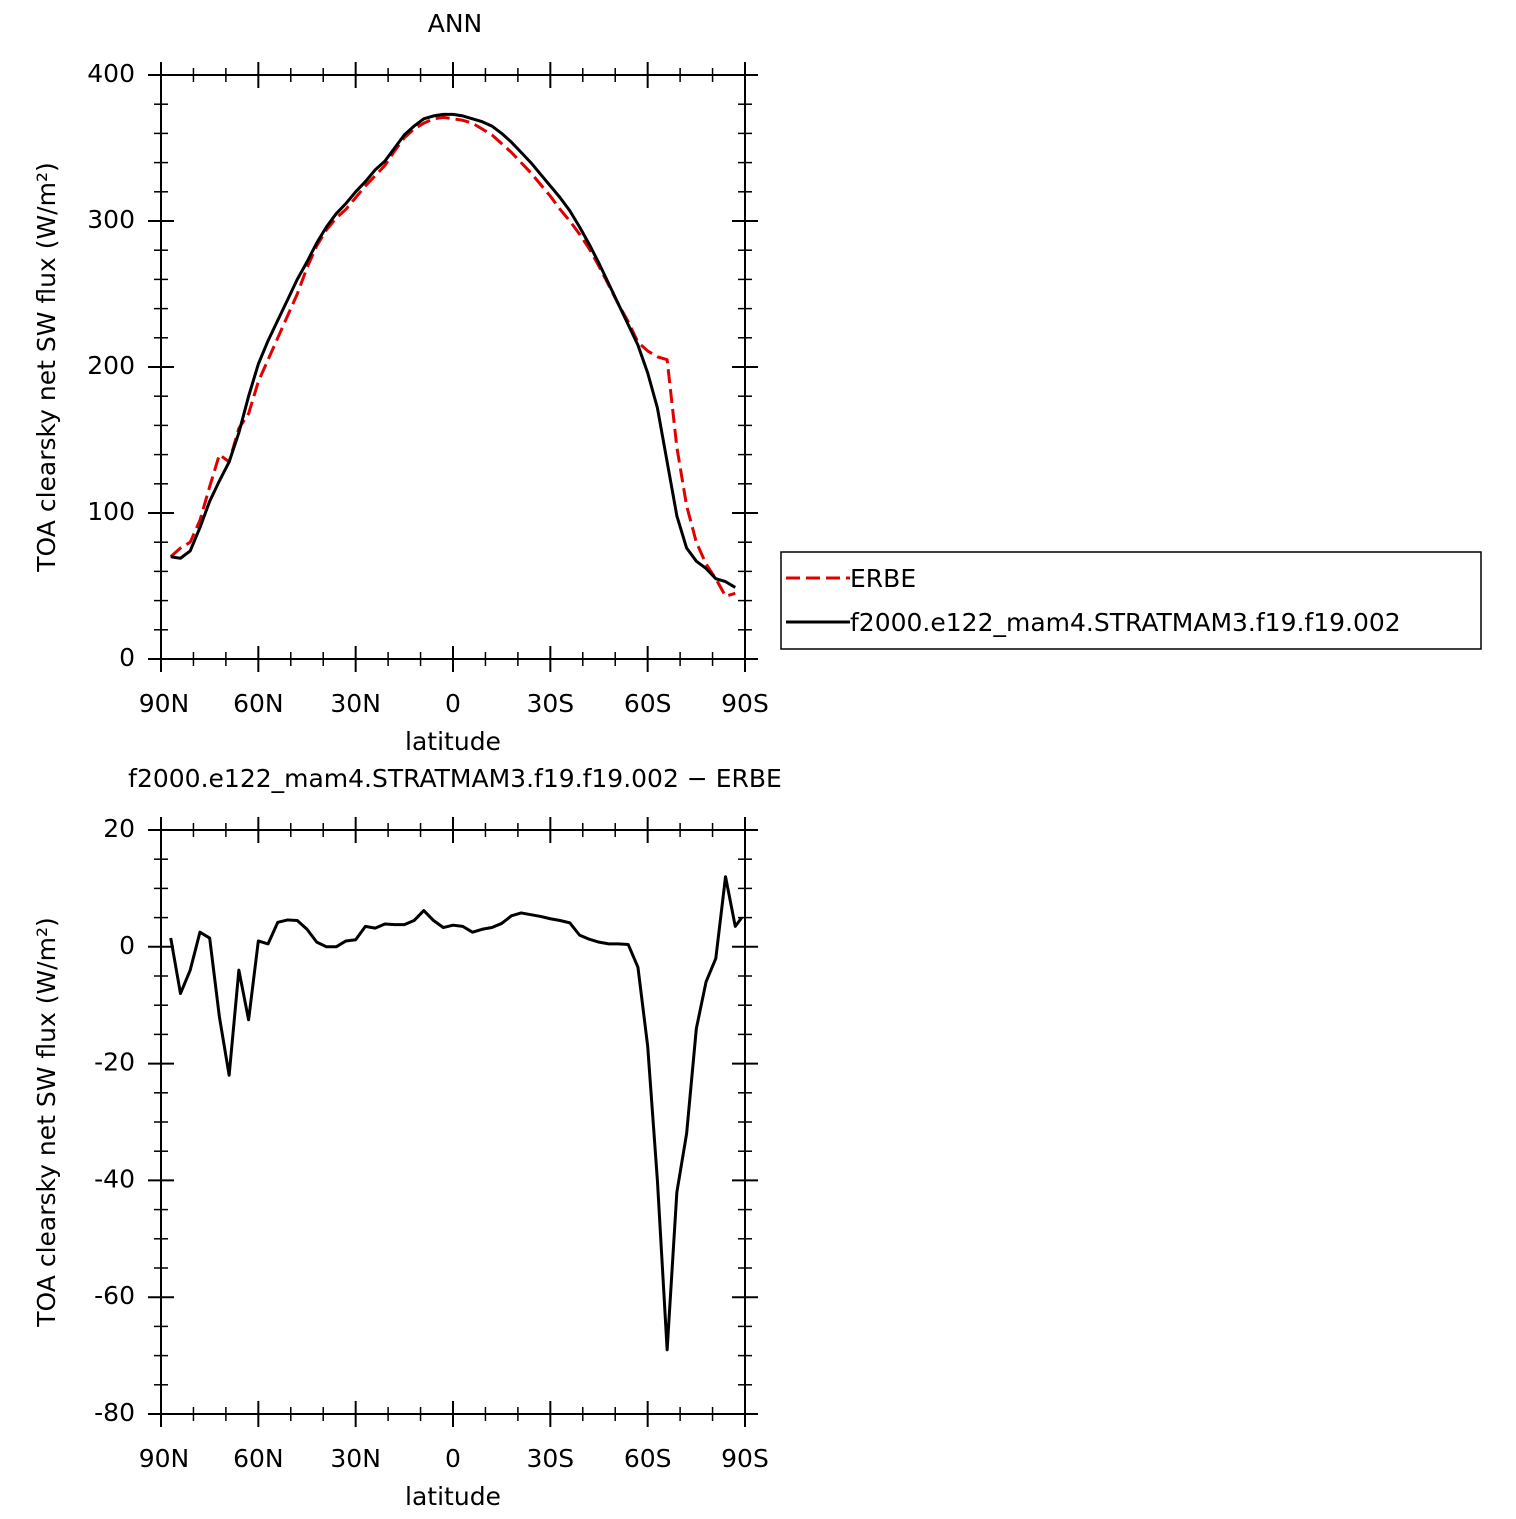 This screenshot has width=1516, height=1519. What do you see at coordinates (114, 1412) in the screenshot?
I see `y-tick-label: -80` at bounding box center [114, 1412].